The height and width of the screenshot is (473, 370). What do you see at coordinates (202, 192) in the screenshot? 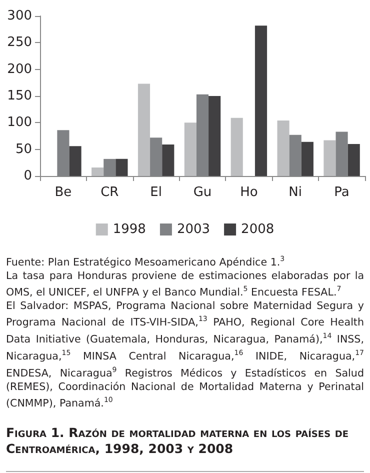
I see `x-tick-label: Gu` at bounding box center [202, 192].